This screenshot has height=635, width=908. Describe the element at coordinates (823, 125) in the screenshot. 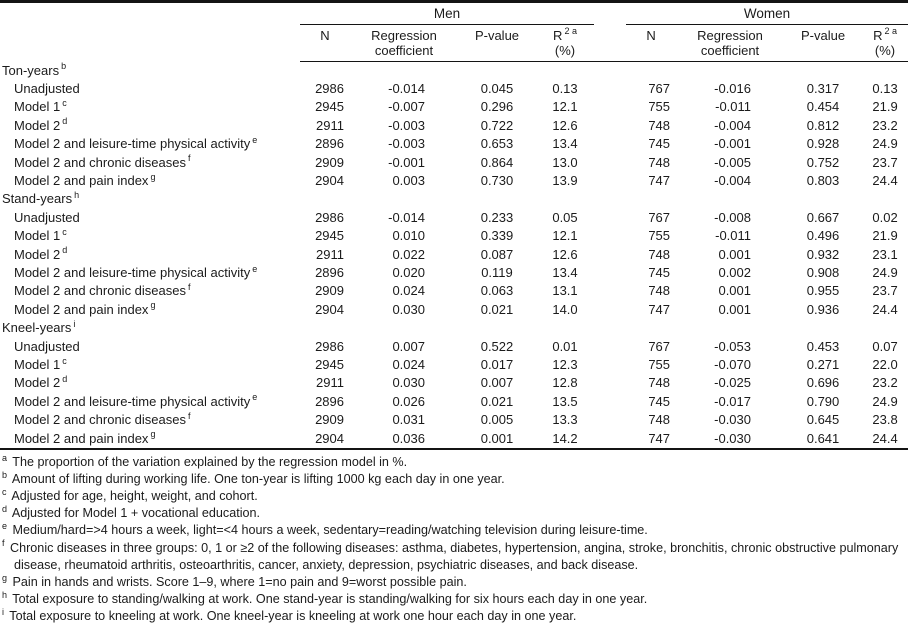

I see `women-p-cell: 0.812` at that location.